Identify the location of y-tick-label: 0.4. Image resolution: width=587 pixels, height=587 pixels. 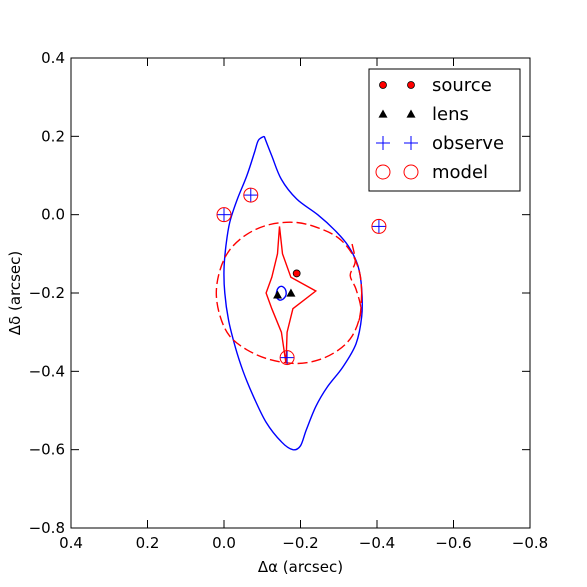
(53, 58).